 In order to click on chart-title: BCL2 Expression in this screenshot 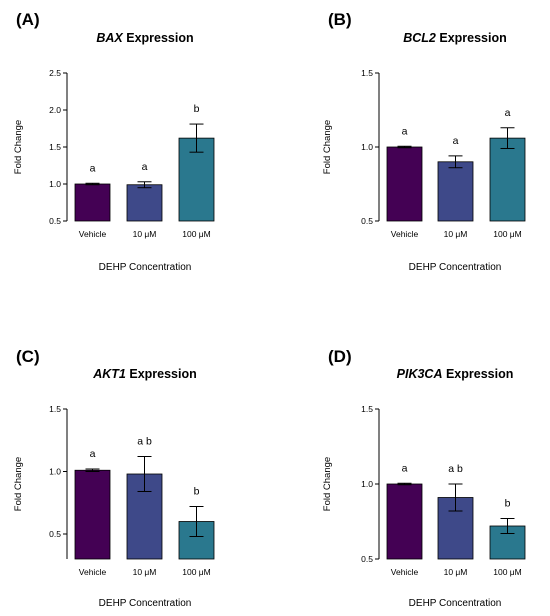, I will do `click(455, 38)`.